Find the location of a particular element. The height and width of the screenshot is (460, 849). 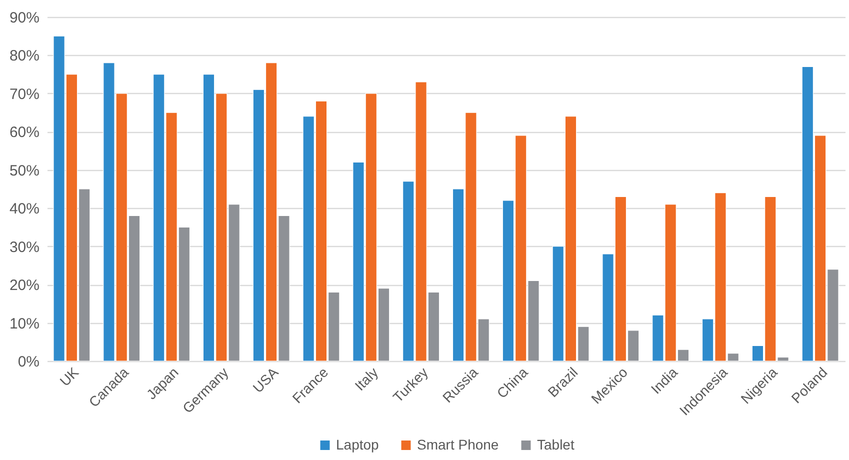

x-tick-label: USA is located at coordinates (266, 380).